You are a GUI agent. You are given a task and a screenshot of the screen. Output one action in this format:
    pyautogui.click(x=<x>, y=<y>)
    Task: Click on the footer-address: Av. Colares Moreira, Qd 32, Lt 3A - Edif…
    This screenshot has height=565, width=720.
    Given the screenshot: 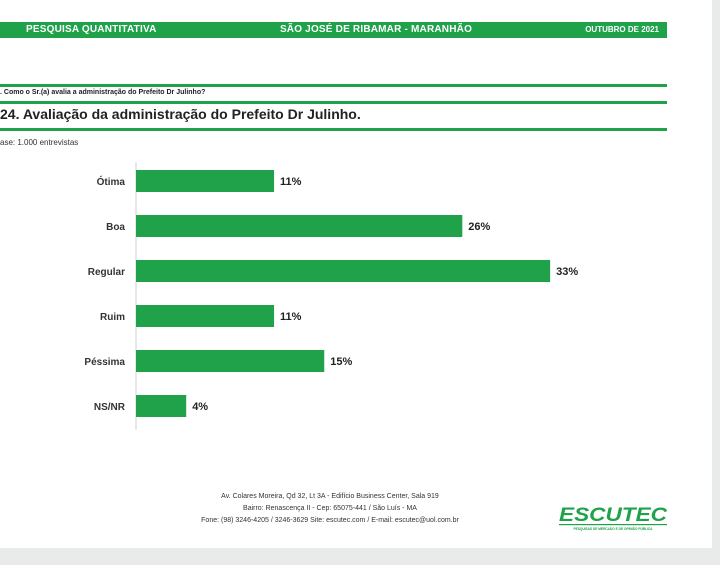 What is the action you would take?
    pyautogui.click(x=330, y=496)
    